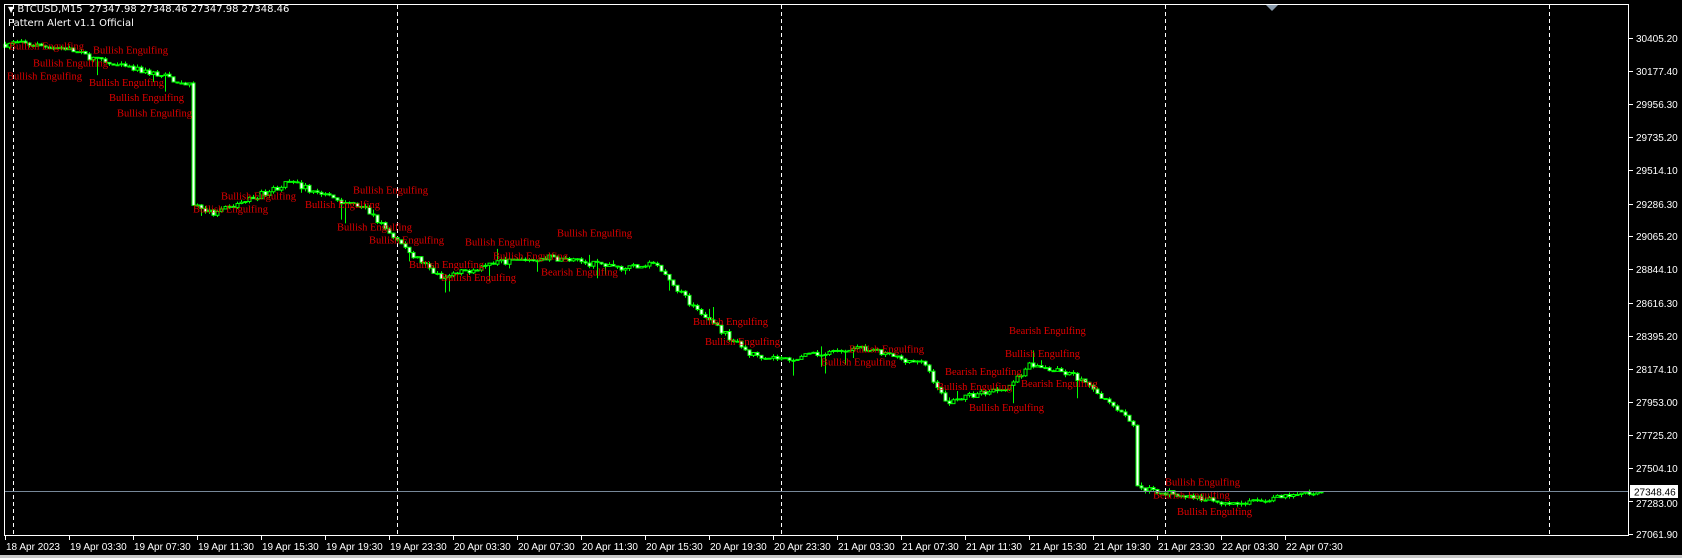 This screenshot has width=1682, height=558. What do you see at coordinates (930, 547) in the screenshot?
I see `time-tick-label: 21 Apr 07:30` at bounding box center [930, 547].